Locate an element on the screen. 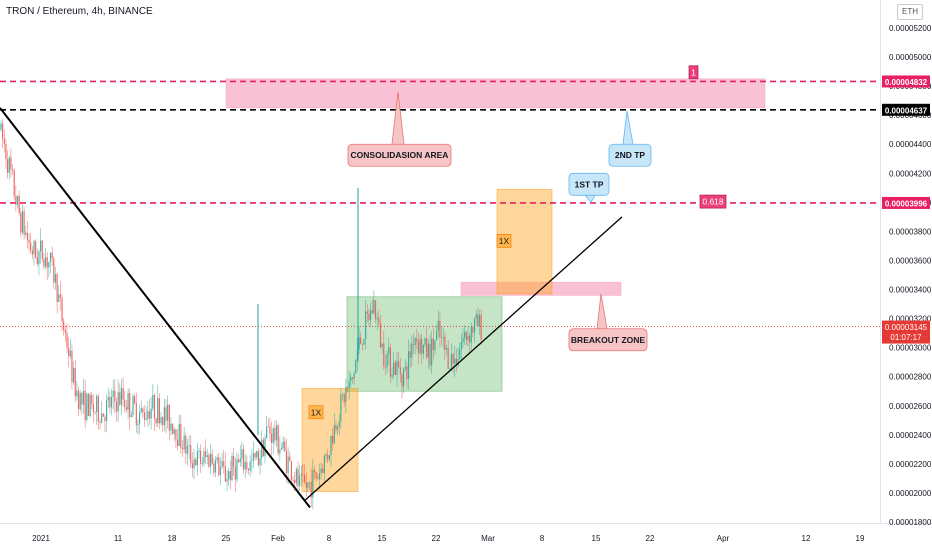  bar-countdown: 01:07:17 is located at coordinates (906, 337).